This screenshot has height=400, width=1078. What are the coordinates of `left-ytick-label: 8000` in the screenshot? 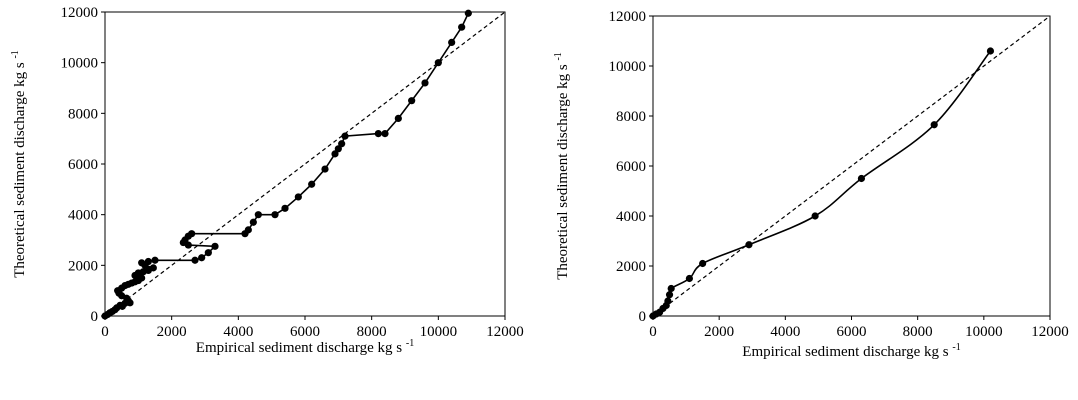 It's located at (83, 114).